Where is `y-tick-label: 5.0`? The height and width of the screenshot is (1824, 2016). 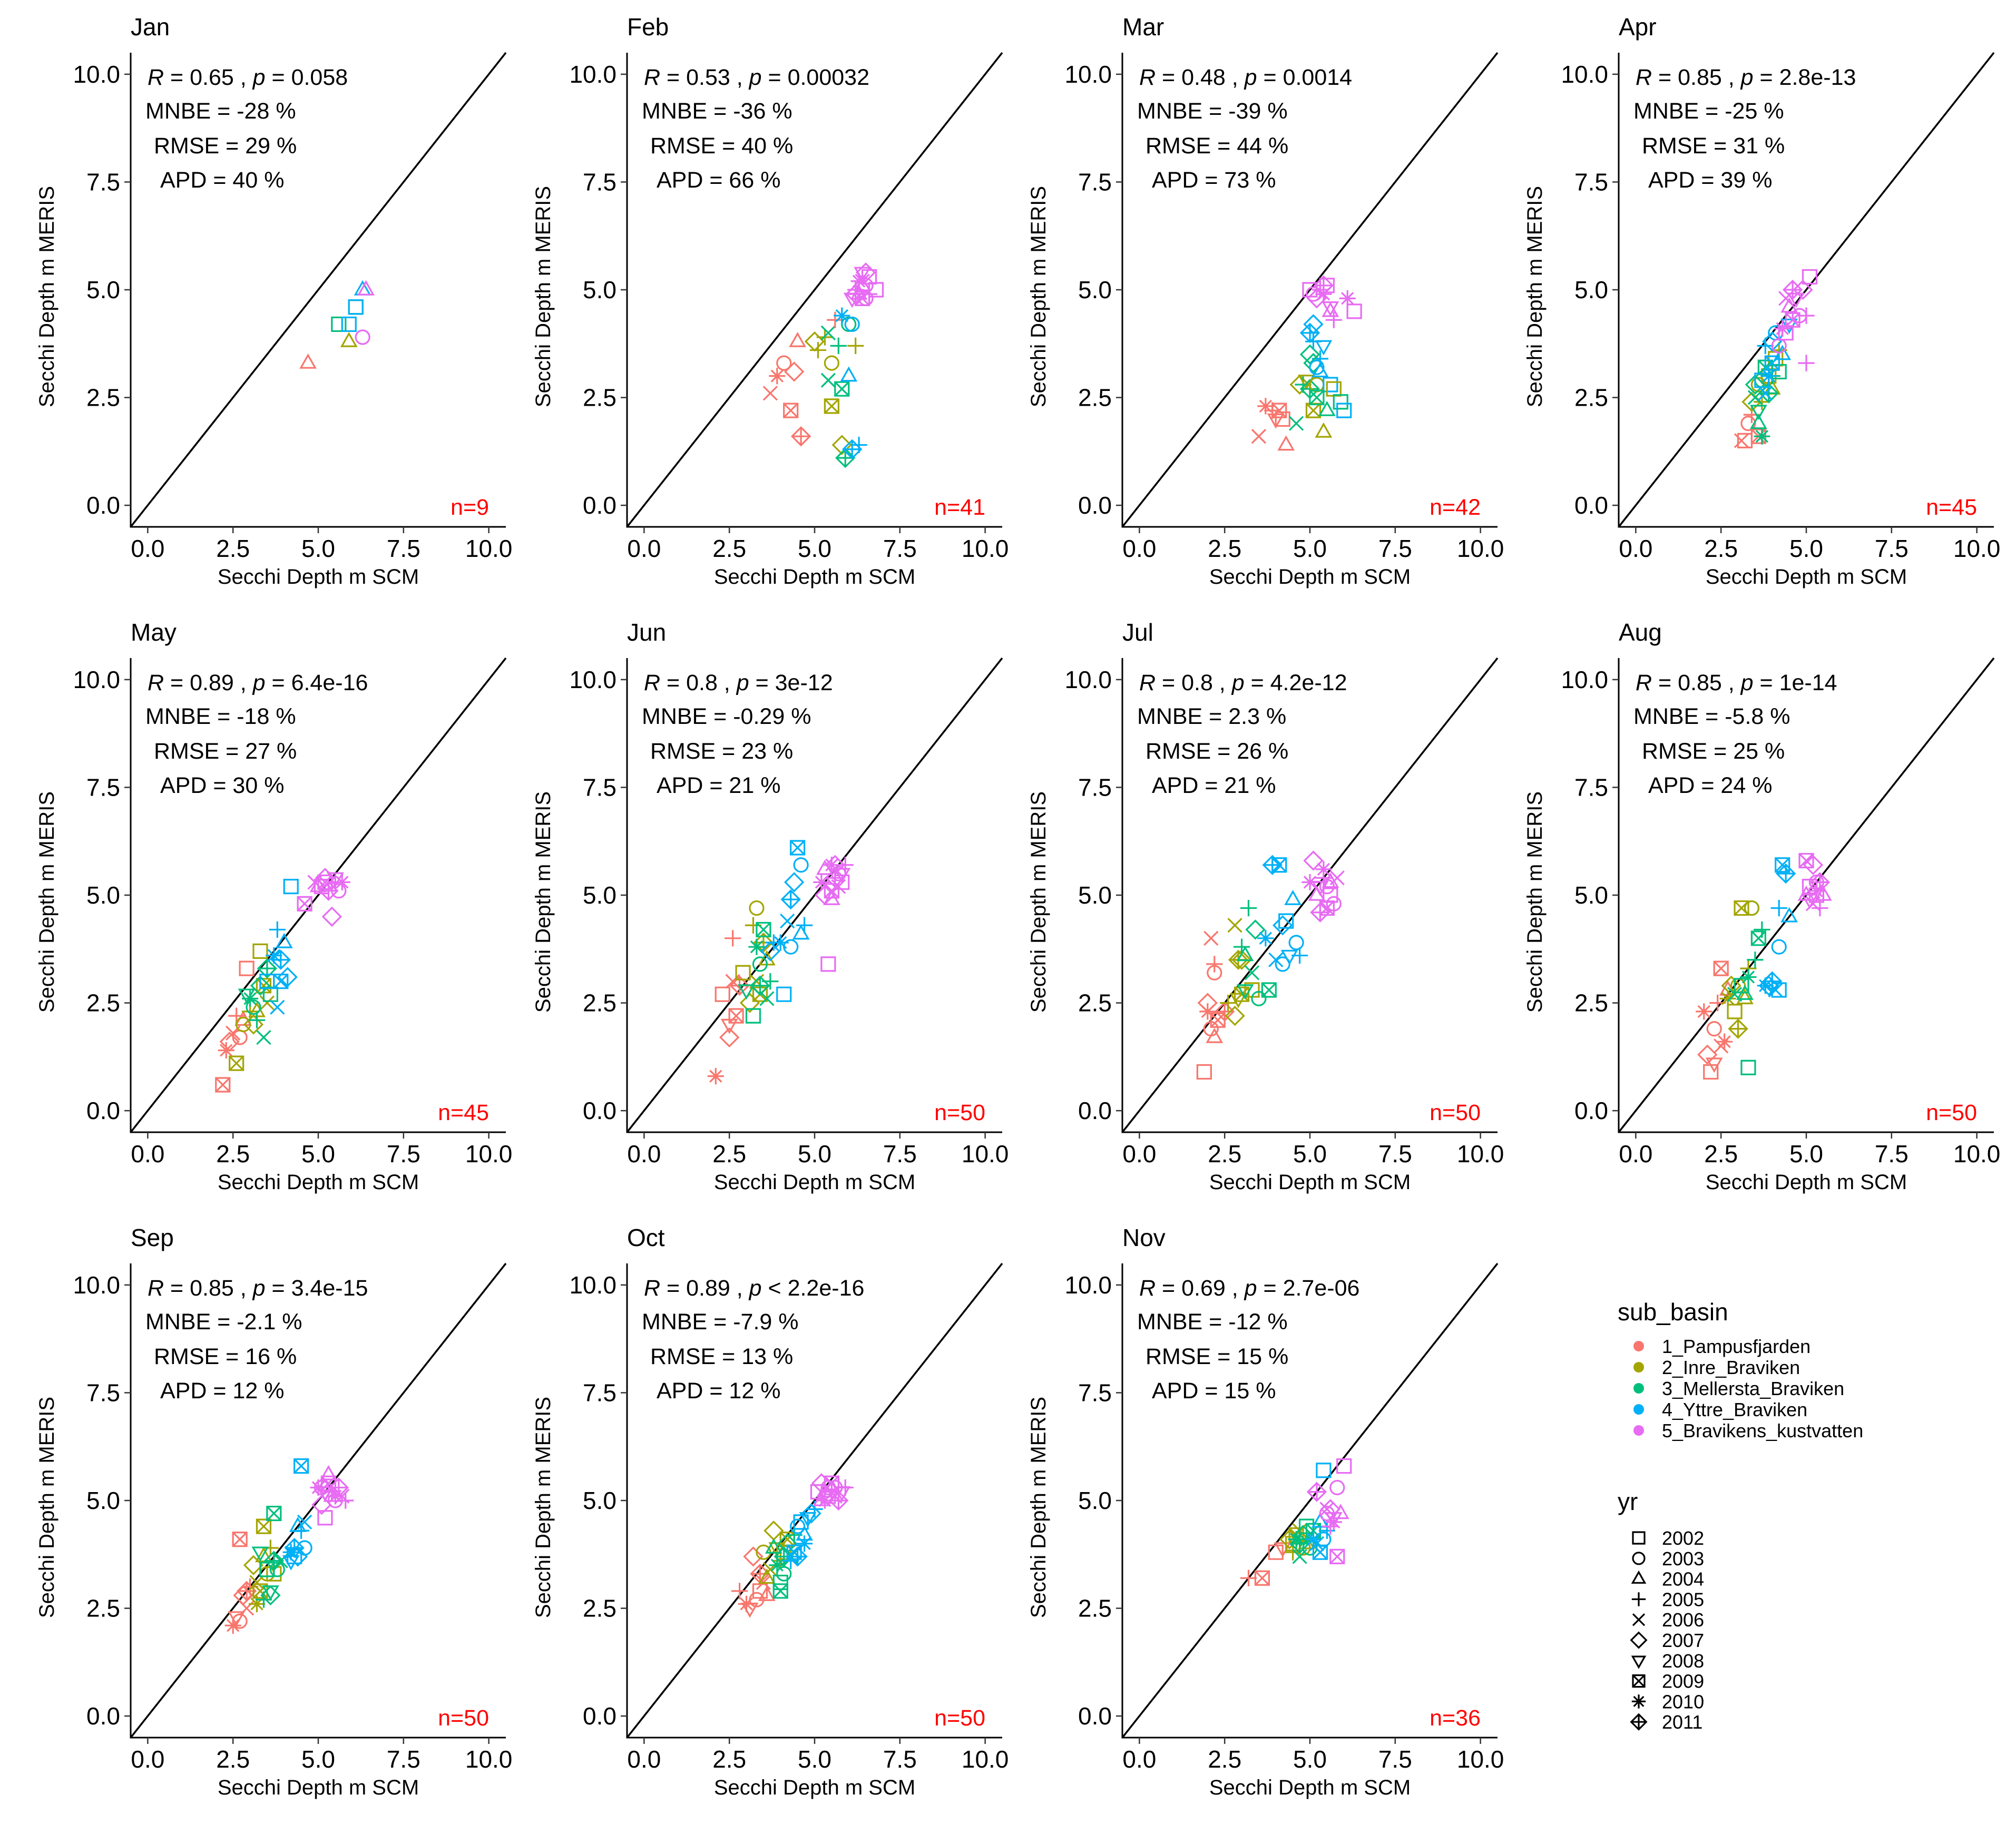
y-tick-label: 5.0 is located at coordinates (1095, 289).